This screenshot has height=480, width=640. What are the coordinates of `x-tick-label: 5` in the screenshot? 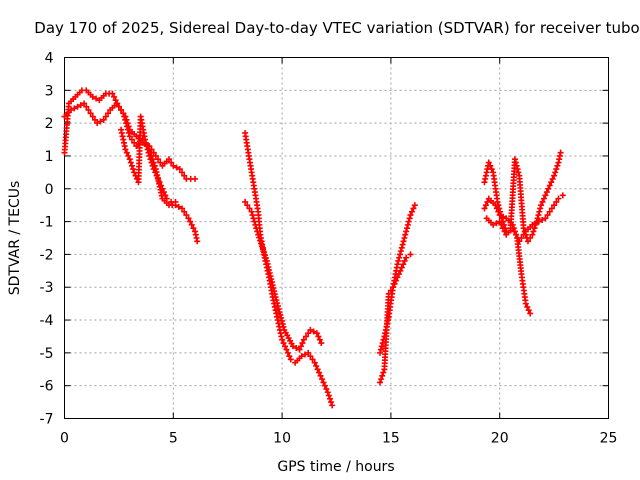 It's located at (173, 439).